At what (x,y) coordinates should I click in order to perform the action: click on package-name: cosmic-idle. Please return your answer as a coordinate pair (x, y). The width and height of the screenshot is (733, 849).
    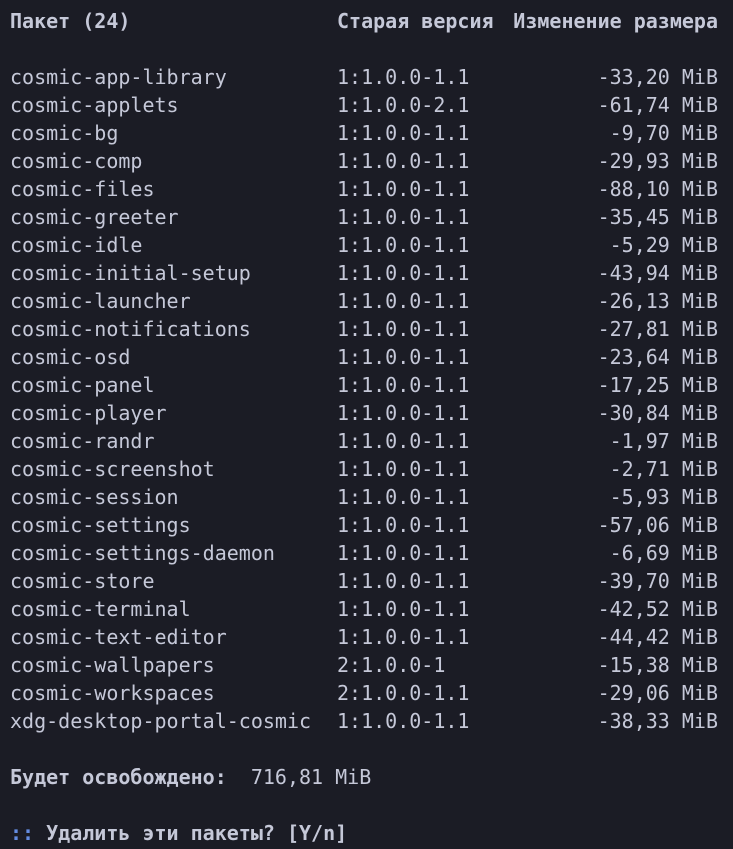
    Looking at the image, I should click on (76, 245).